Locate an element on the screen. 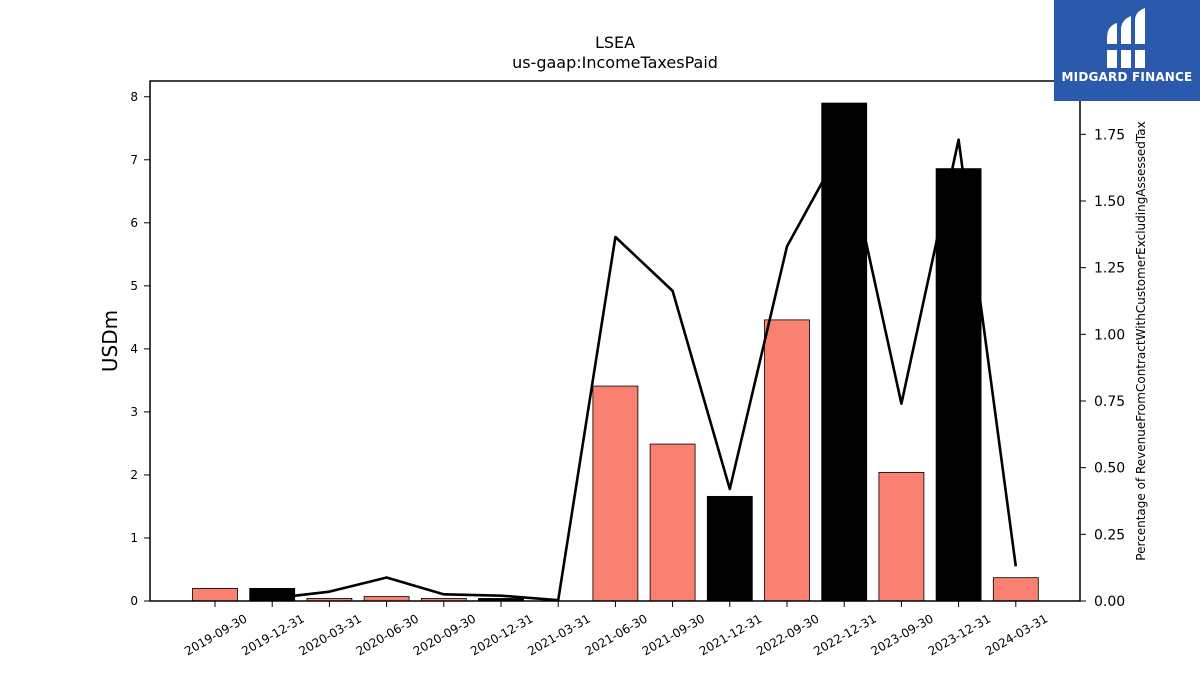  x-tick-label: 2021-06-30 is located at coordinates (615, 634).